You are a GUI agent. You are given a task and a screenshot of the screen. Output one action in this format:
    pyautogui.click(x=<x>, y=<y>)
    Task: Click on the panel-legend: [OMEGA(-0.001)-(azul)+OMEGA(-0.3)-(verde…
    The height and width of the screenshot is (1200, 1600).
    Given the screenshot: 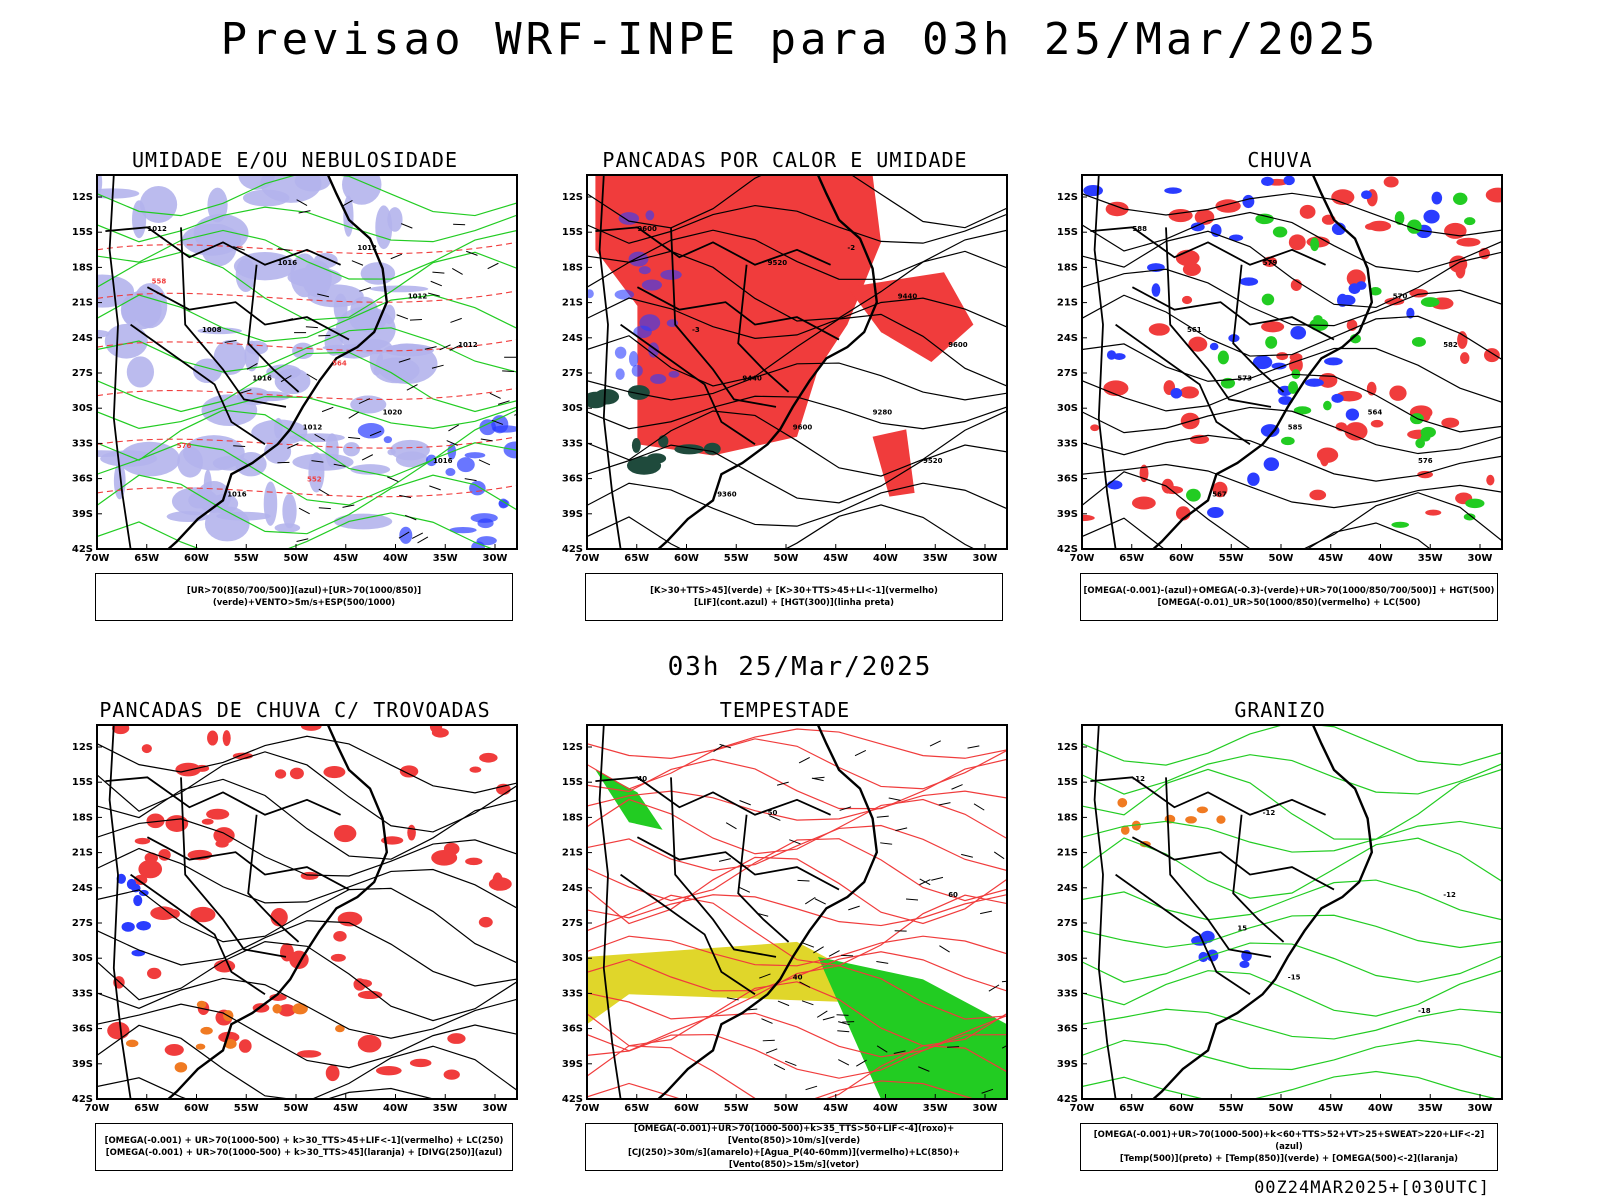 What is the action you would take?
    pyautogui.click(x=1289, y=597)
    